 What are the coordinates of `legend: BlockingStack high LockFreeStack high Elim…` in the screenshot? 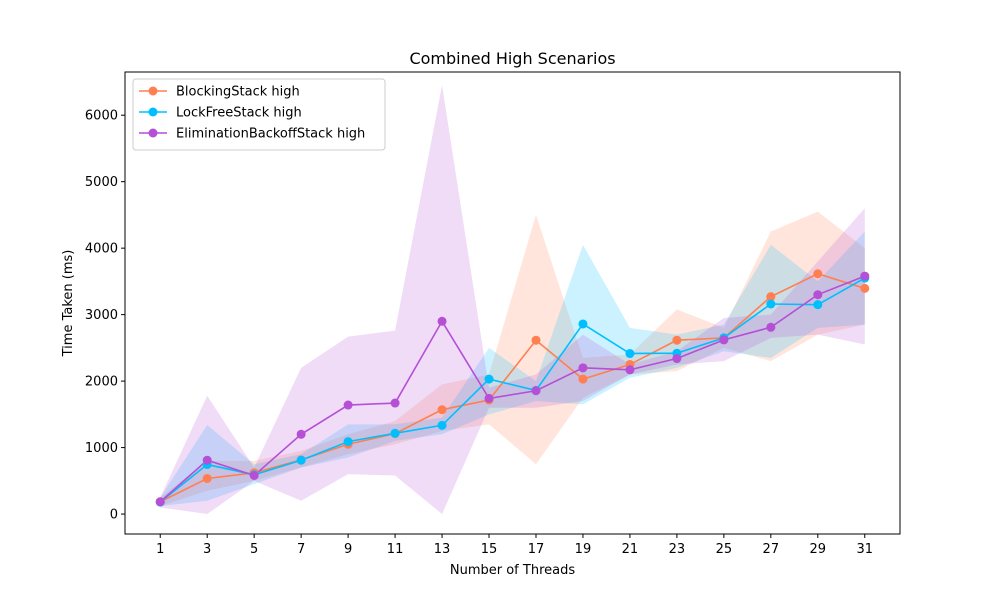 It's located at (259, 114).